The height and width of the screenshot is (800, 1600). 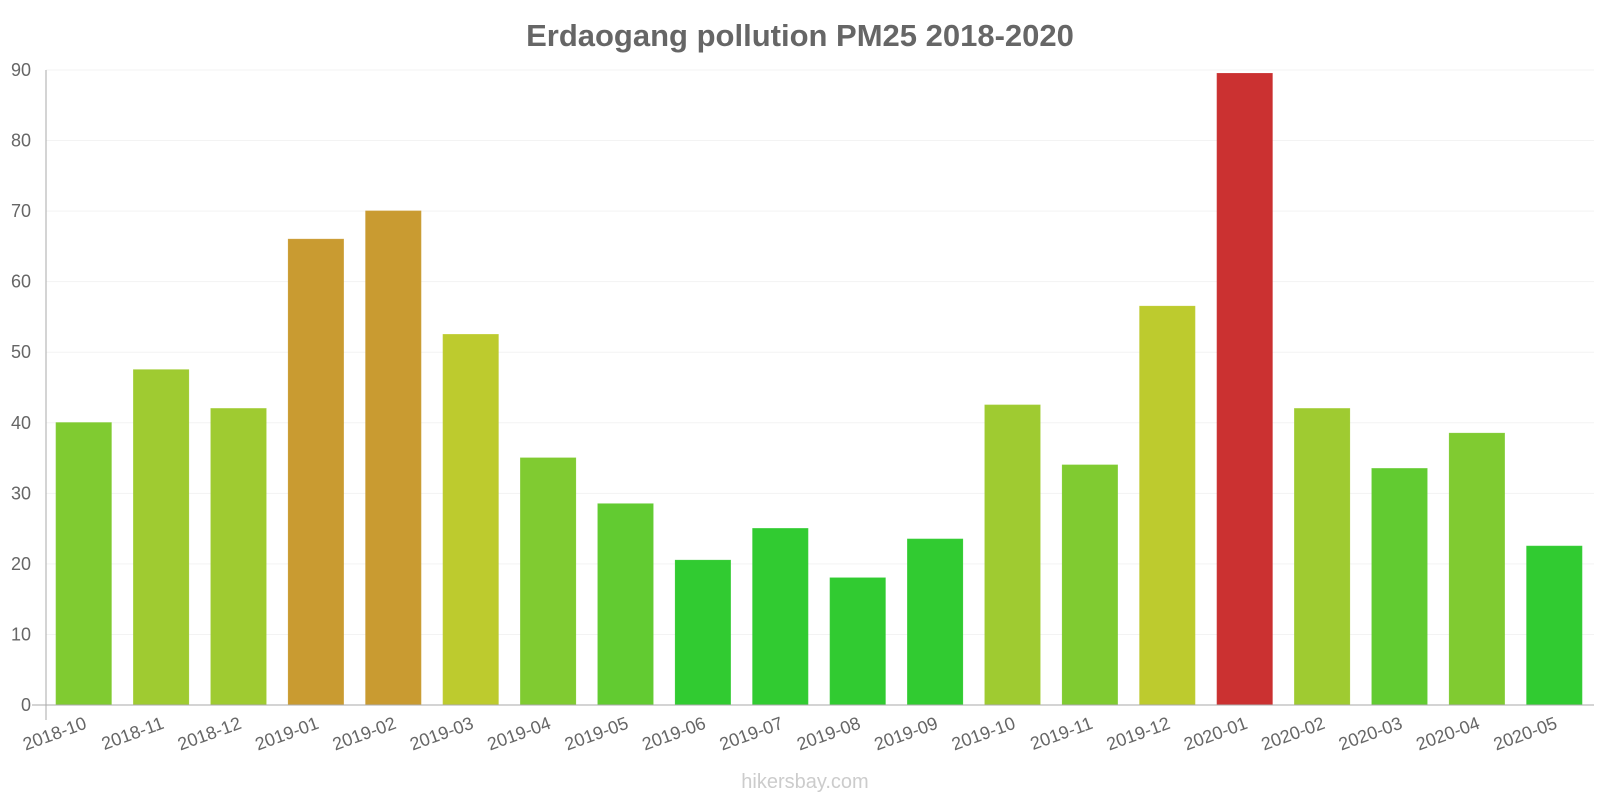 I want to click on x-tick-label: 2019-10, so click(x=983, y=733).